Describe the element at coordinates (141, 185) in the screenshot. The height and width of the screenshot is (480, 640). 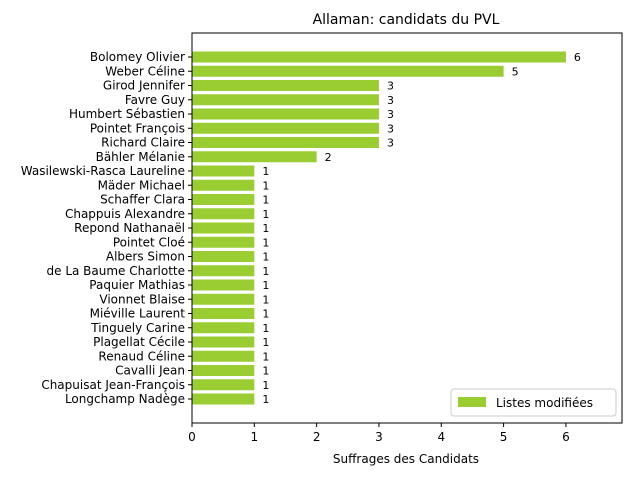
I see `category-label: Mäder Michael` at that location.